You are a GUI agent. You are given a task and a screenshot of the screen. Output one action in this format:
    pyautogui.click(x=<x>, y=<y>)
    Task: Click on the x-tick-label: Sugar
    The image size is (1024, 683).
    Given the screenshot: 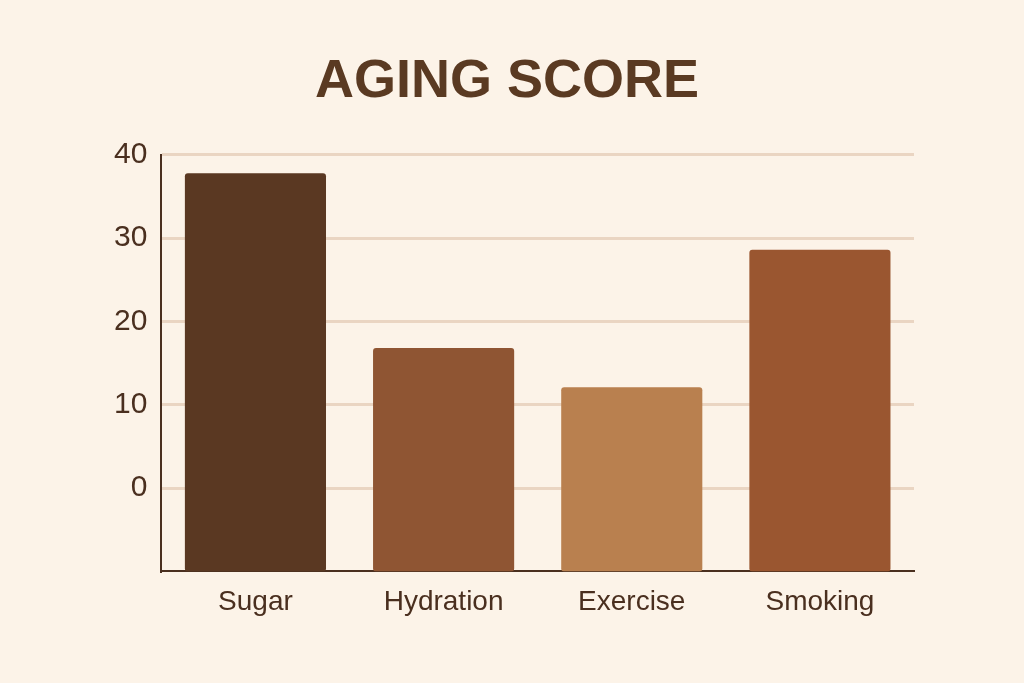 What is the action you would take?
    pyautogui.click(x=255, y=600)
    